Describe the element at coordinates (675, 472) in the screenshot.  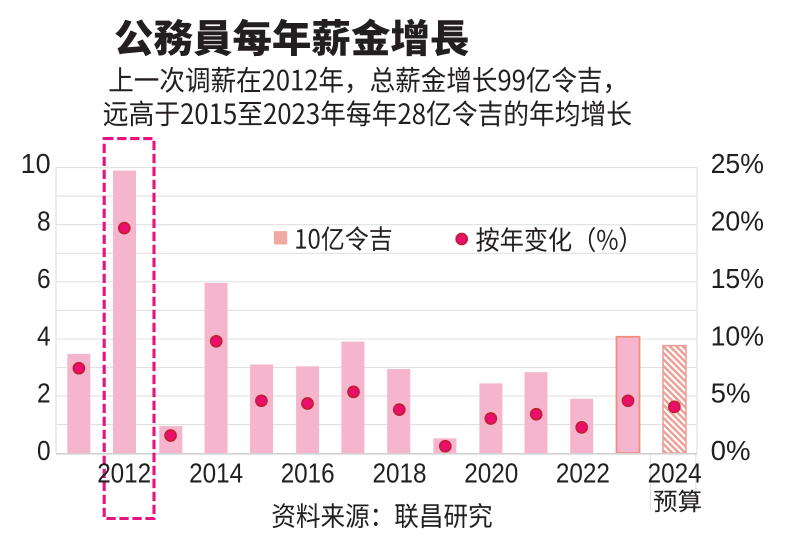
I see `svg-text: 2024` at that location.